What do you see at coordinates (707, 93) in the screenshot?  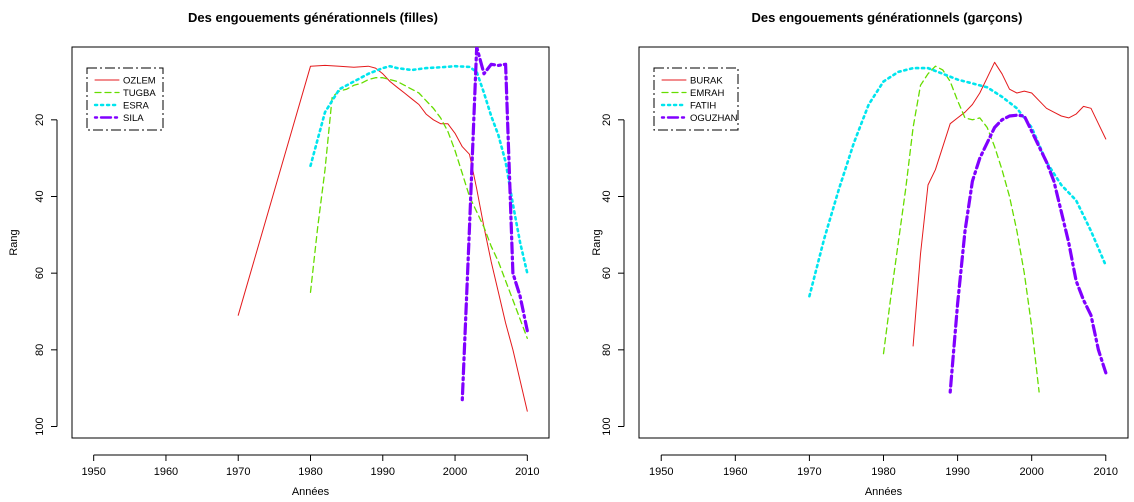 I see `legend-label: EMRAH` at bounding box center [707, 93].